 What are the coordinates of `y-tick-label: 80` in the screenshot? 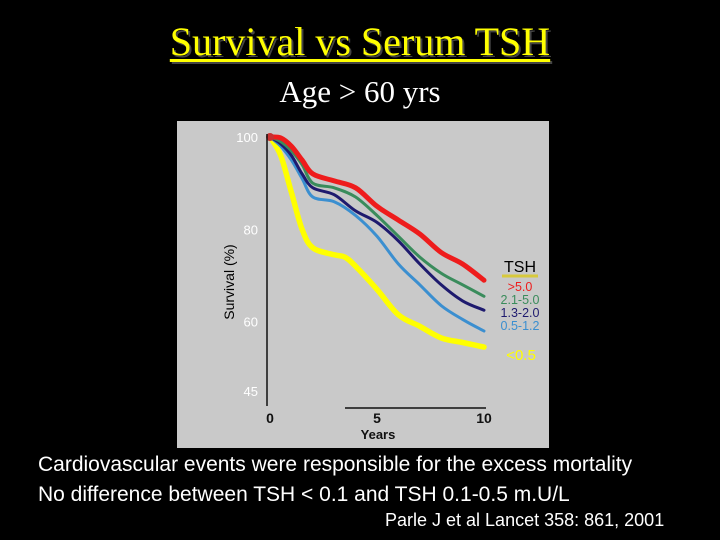 It's located at (251, 229).